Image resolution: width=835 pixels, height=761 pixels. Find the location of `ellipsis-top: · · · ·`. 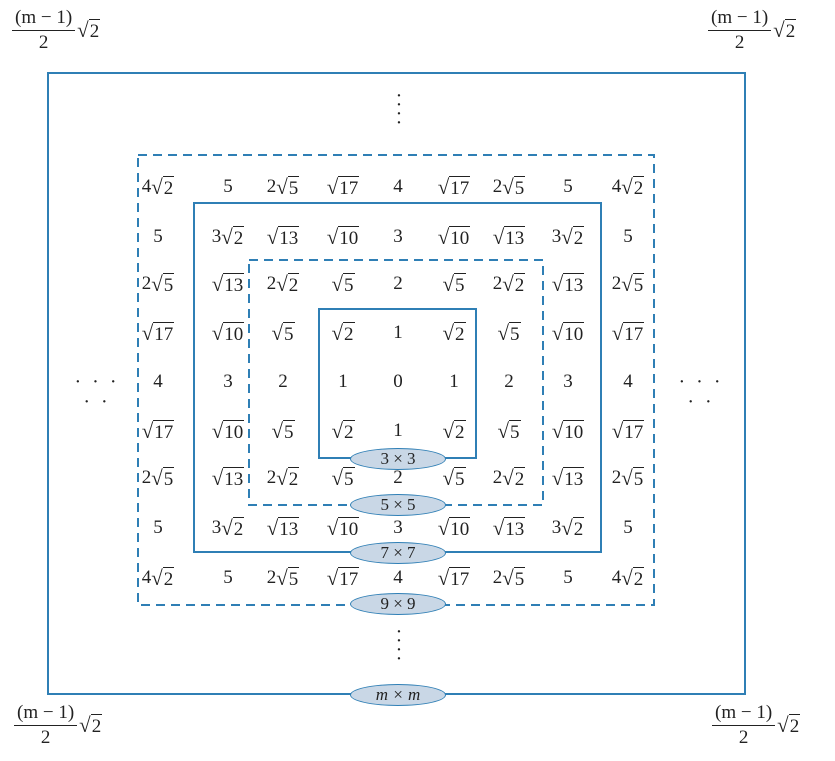

ellipsis-top: · · · · is located at coordinates (399, 109).